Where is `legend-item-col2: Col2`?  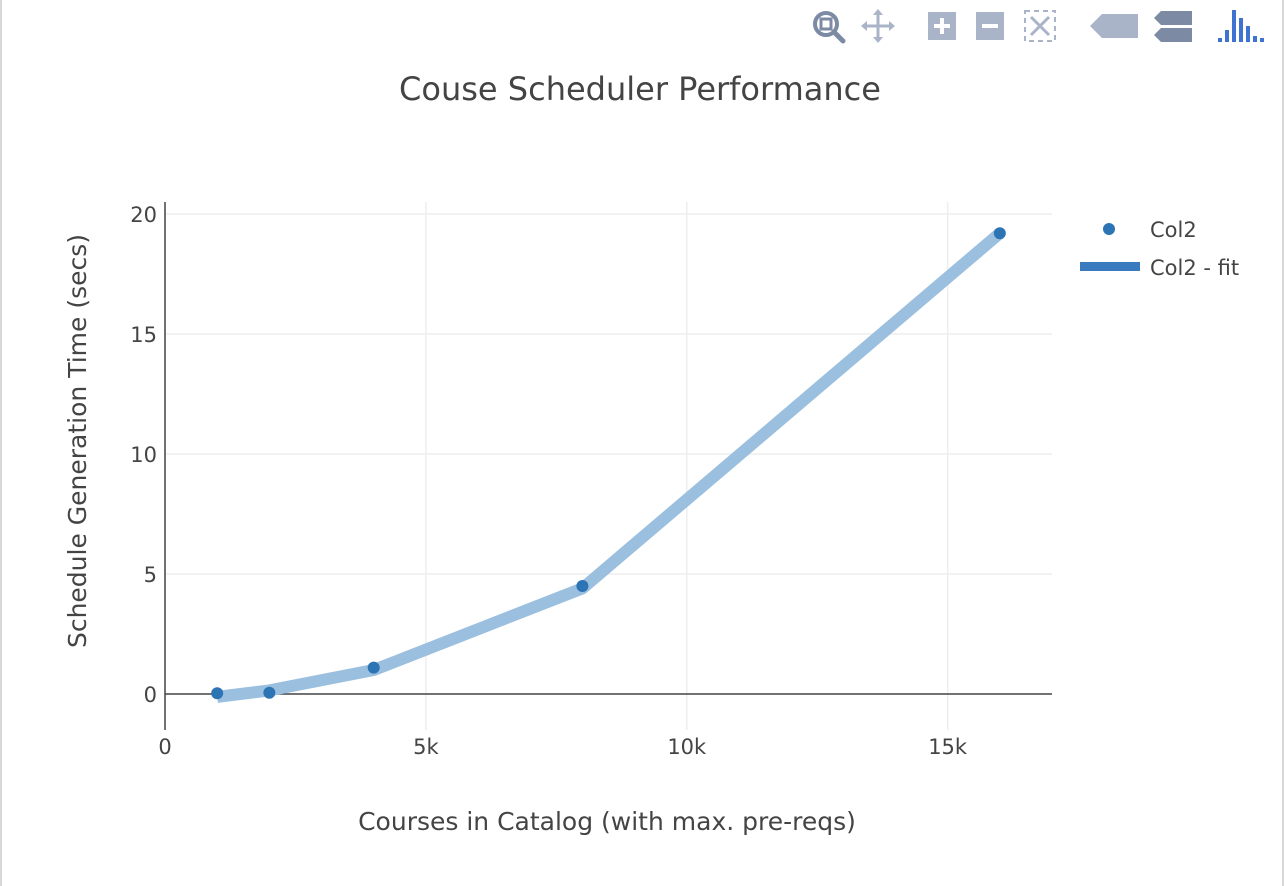
legend-item-col2: Col2 is located at coordinates (1150, 230).